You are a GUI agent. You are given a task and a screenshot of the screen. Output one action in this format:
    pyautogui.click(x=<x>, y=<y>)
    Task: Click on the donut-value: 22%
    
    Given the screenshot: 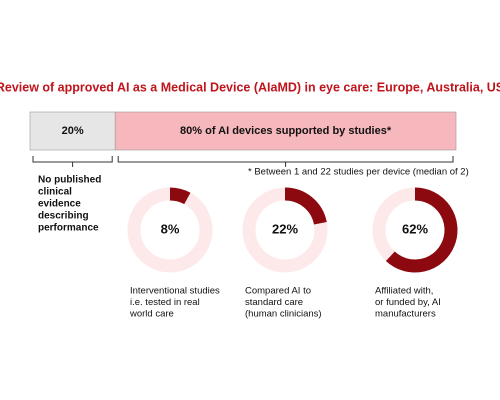 What is the action you would take?
    pyautogui.click(x=285, y=228)
    